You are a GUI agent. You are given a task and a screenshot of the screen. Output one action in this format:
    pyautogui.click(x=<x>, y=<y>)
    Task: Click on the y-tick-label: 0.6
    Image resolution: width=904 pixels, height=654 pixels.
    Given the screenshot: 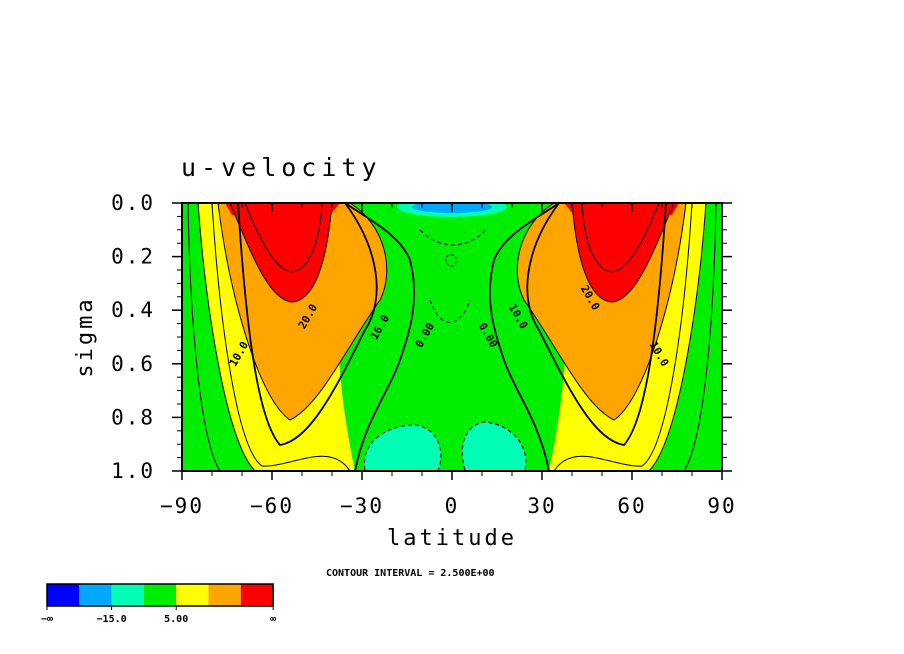 What is the action you would take?
    pyautogui.click(x=133, y=364)
    